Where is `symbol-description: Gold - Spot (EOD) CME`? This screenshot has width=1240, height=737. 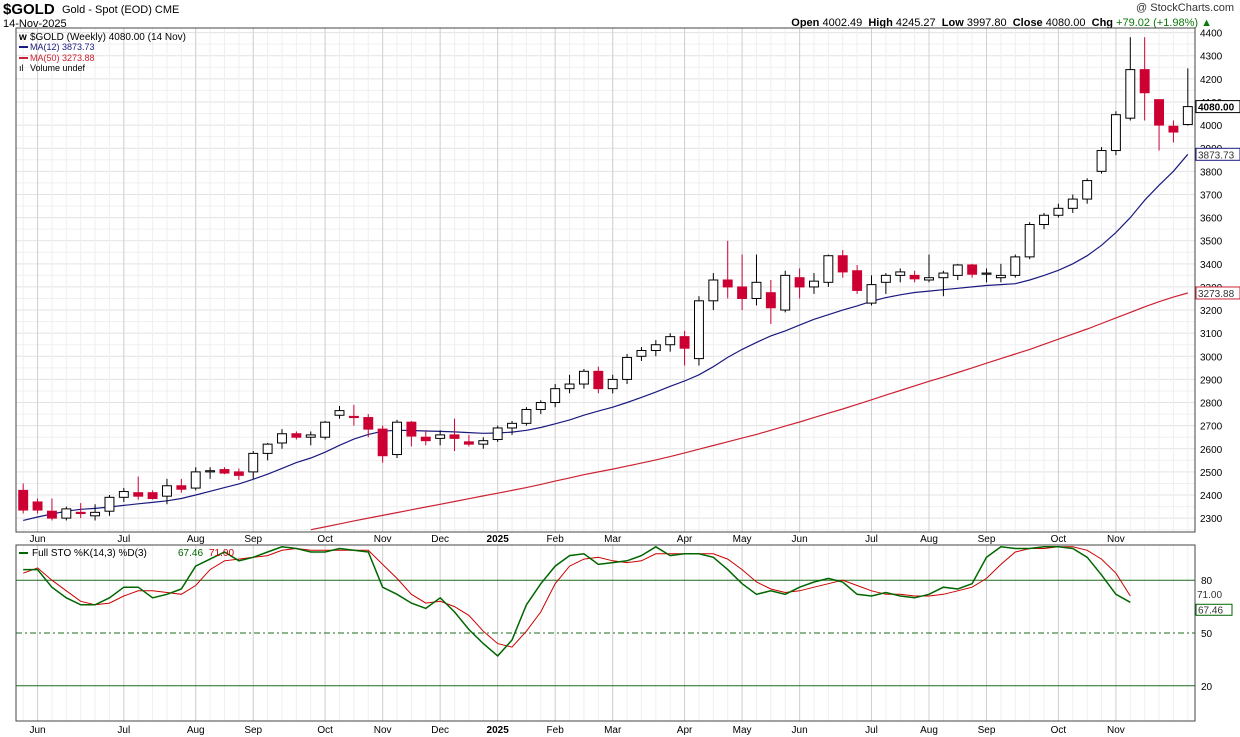
symbol-description: Gold - Spot (EOD) CME is located at coordinates (121, 10).